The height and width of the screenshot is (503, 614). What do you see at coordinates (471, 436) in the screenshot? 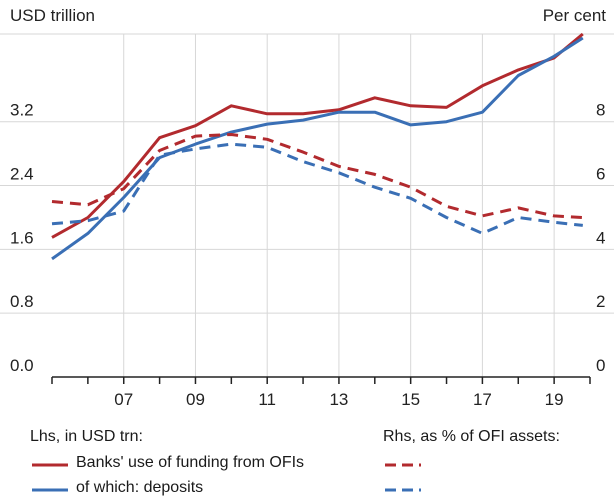
I see `legend-rhs-header: Rhs, as % of OFI assets:` at bounding box center [471, 436].